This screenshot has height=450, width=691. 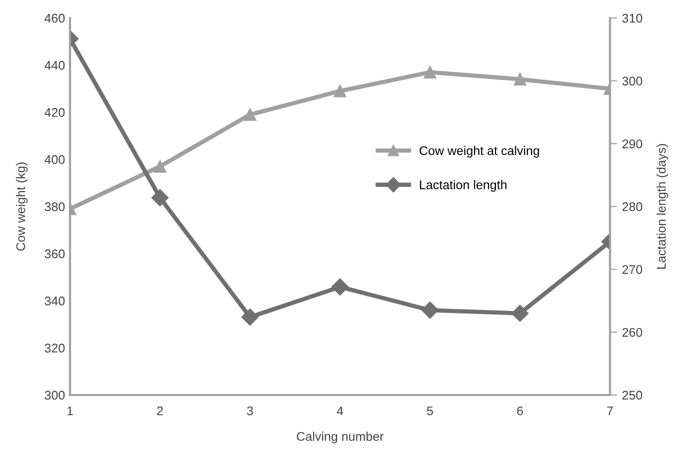 What do you see at coordinates (463, 186) in the screenshot?
I see `legend-label: Lactation length` at bounding box center [463, 186].